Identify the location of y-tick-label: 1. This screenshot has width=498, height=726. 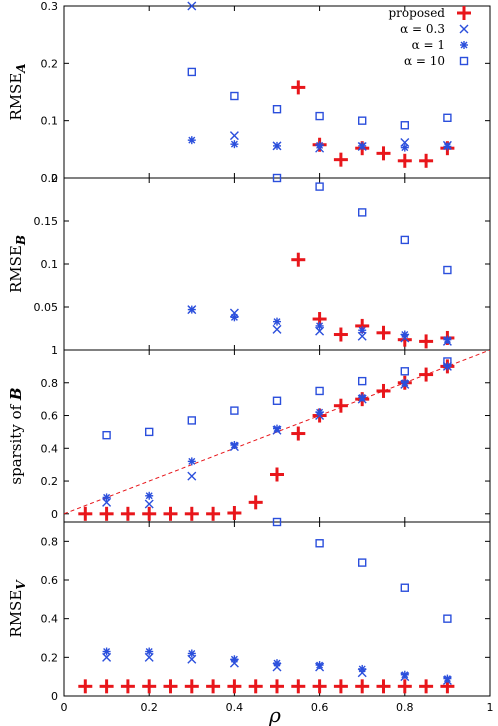
(54, 350).